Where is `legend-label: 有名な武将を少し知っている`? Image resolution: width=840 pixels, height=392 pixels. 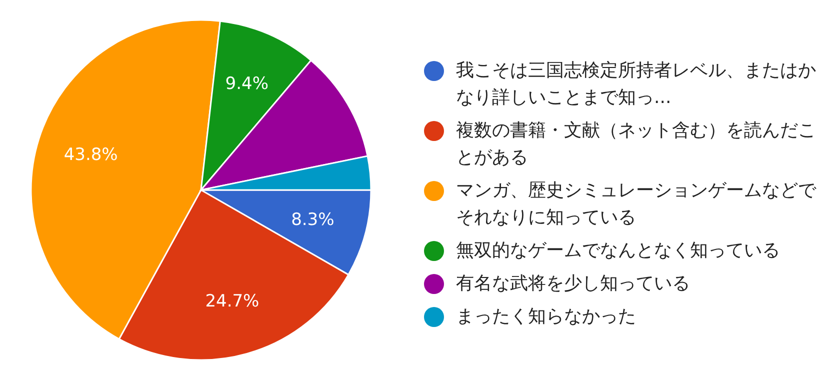
legend-label: 有名な武将を少し知っている is located at coordinates (573, 284).